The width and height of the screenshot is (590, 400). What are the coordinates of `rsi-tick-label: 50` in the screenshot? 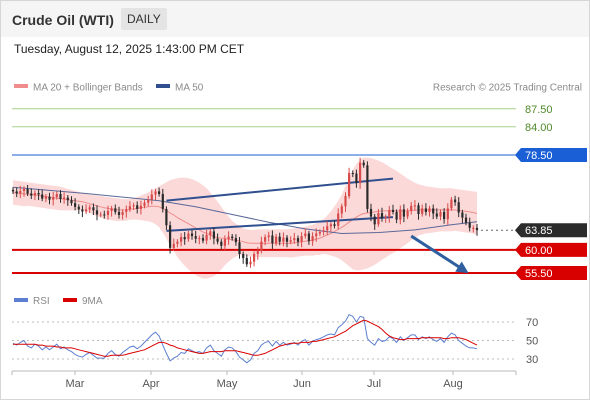 It's located at (532, 342).